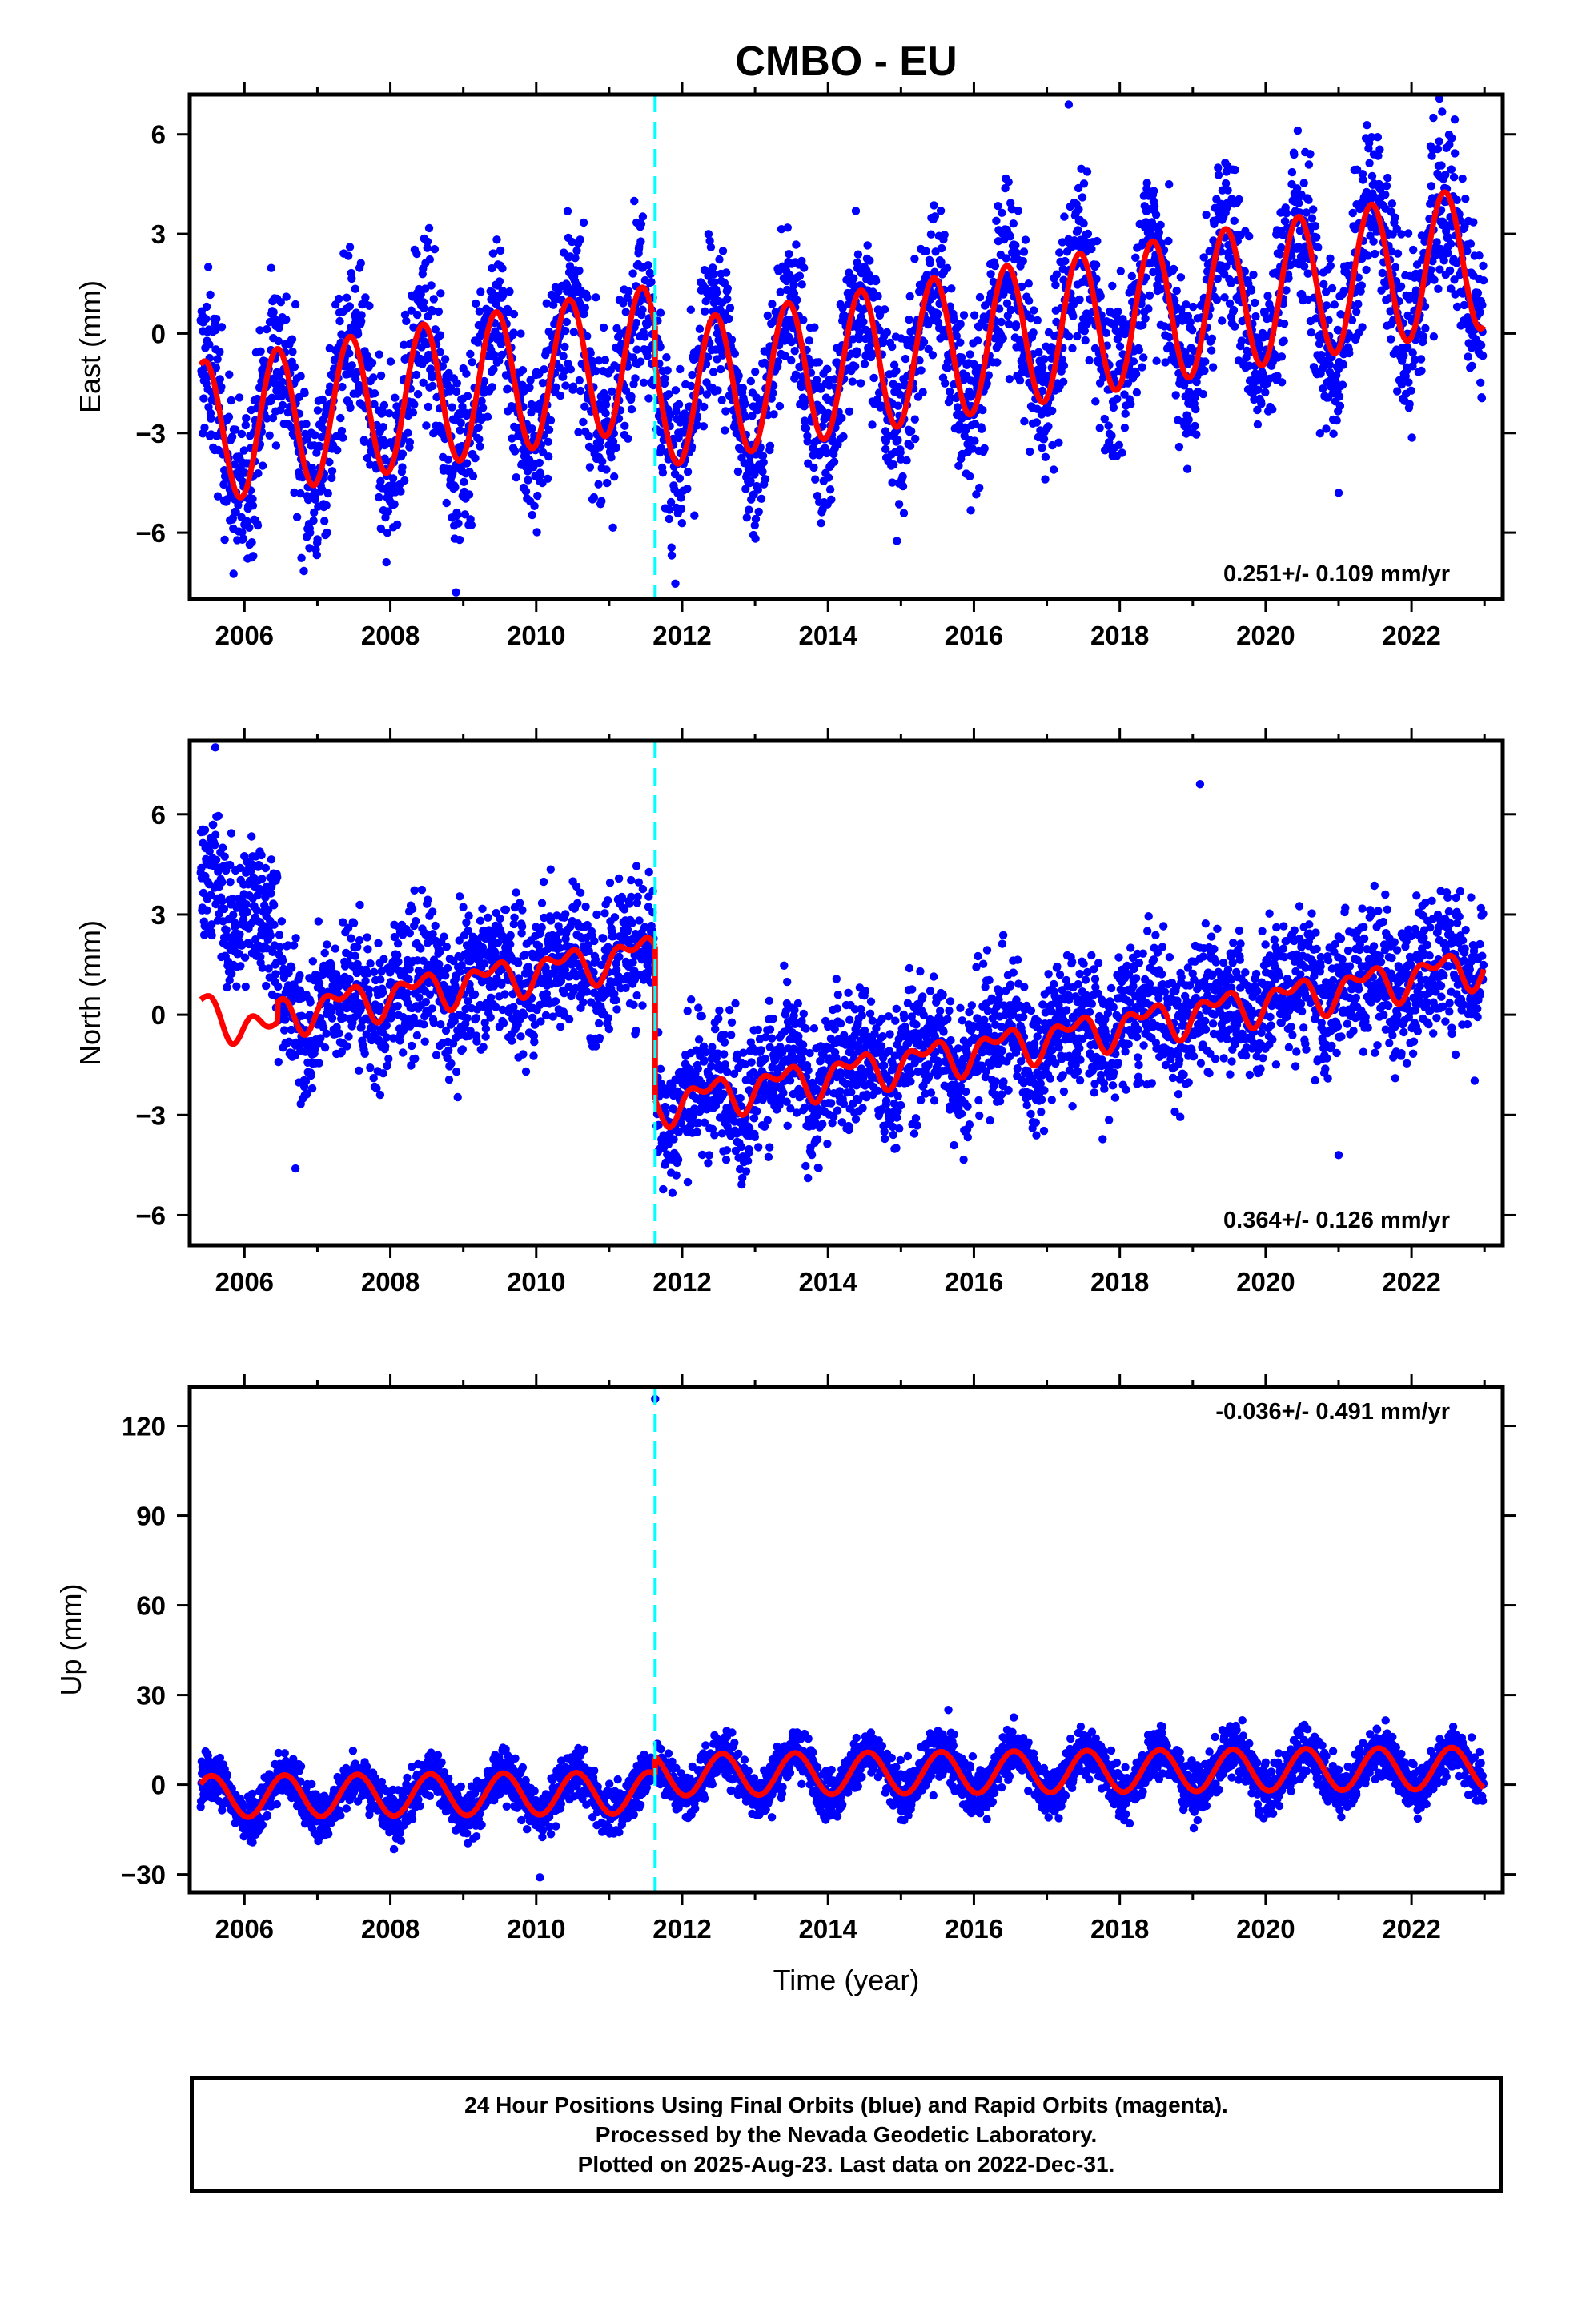 The height and width of the screenshot is (2324, 1582). I want to click on outlier-point, so click(456, 592).